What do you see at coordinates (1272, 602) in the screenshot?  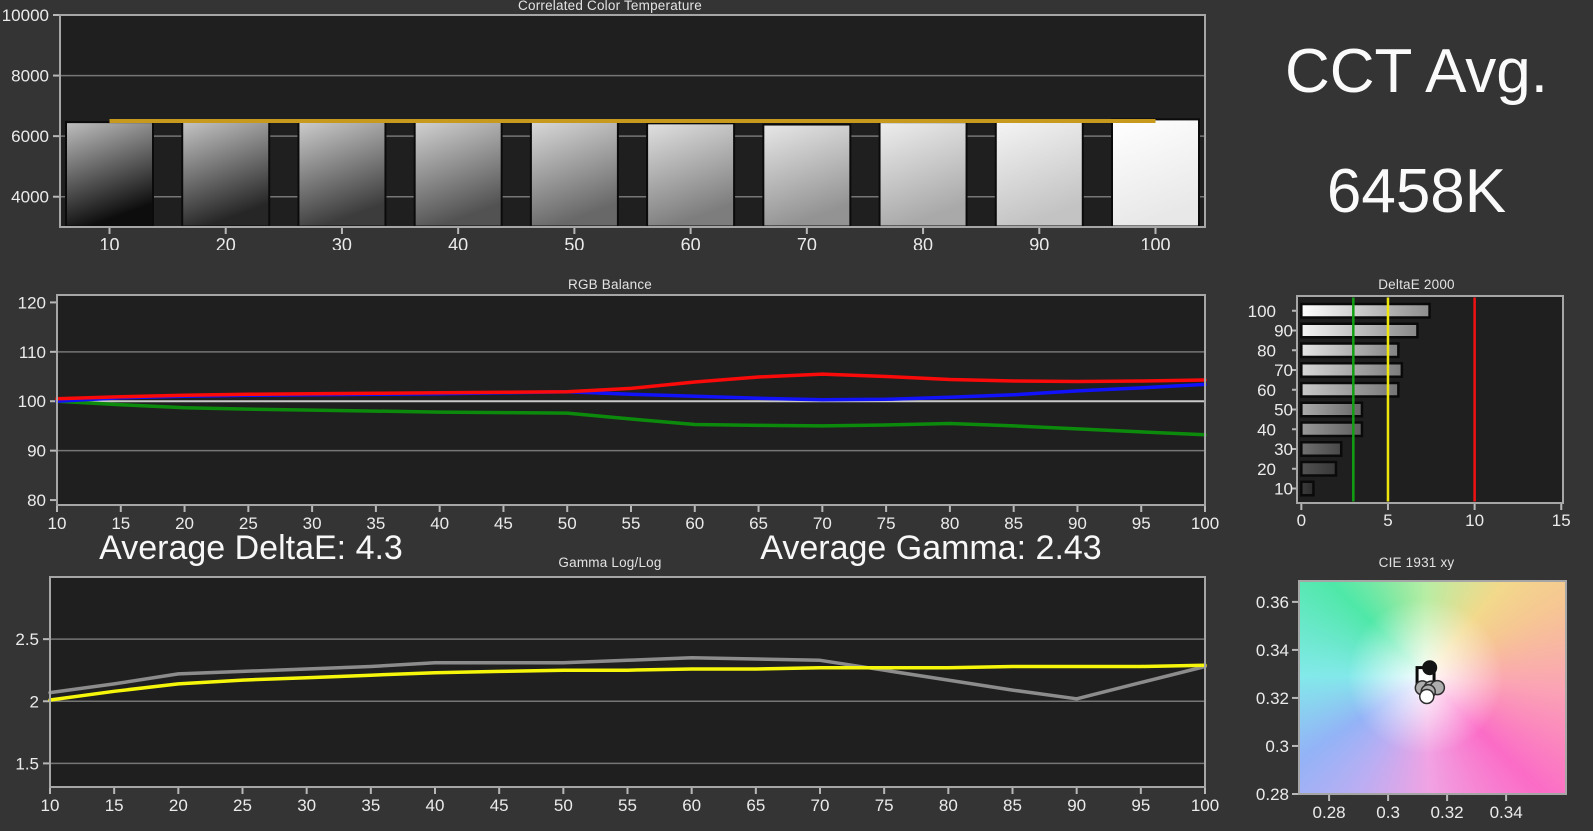 I see `svg-text: 0.36` at bounding box center [1272, 602].